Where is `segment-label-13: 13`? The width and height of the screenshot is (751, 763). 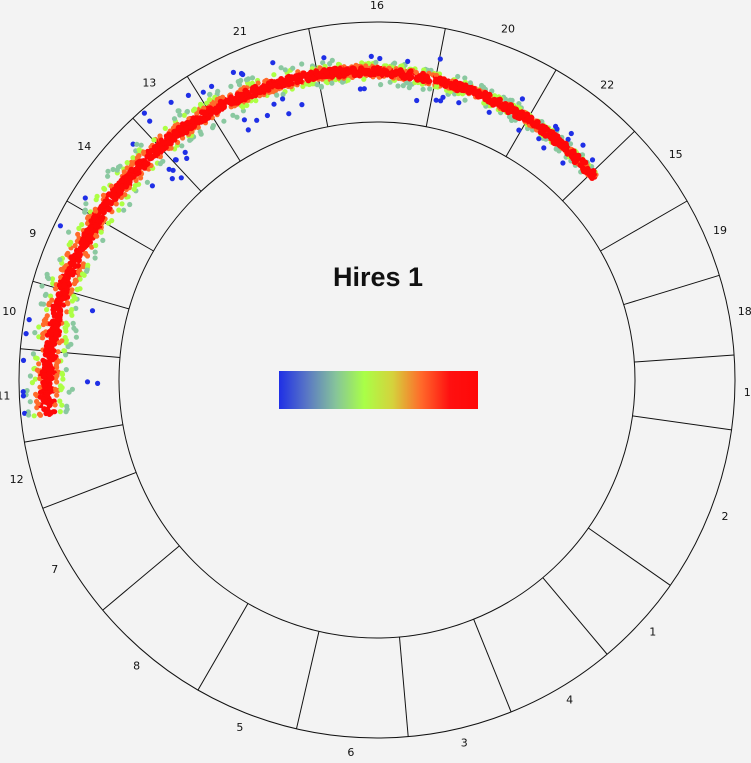 segment-label-13: 13 is located at coordinates (149, 82).